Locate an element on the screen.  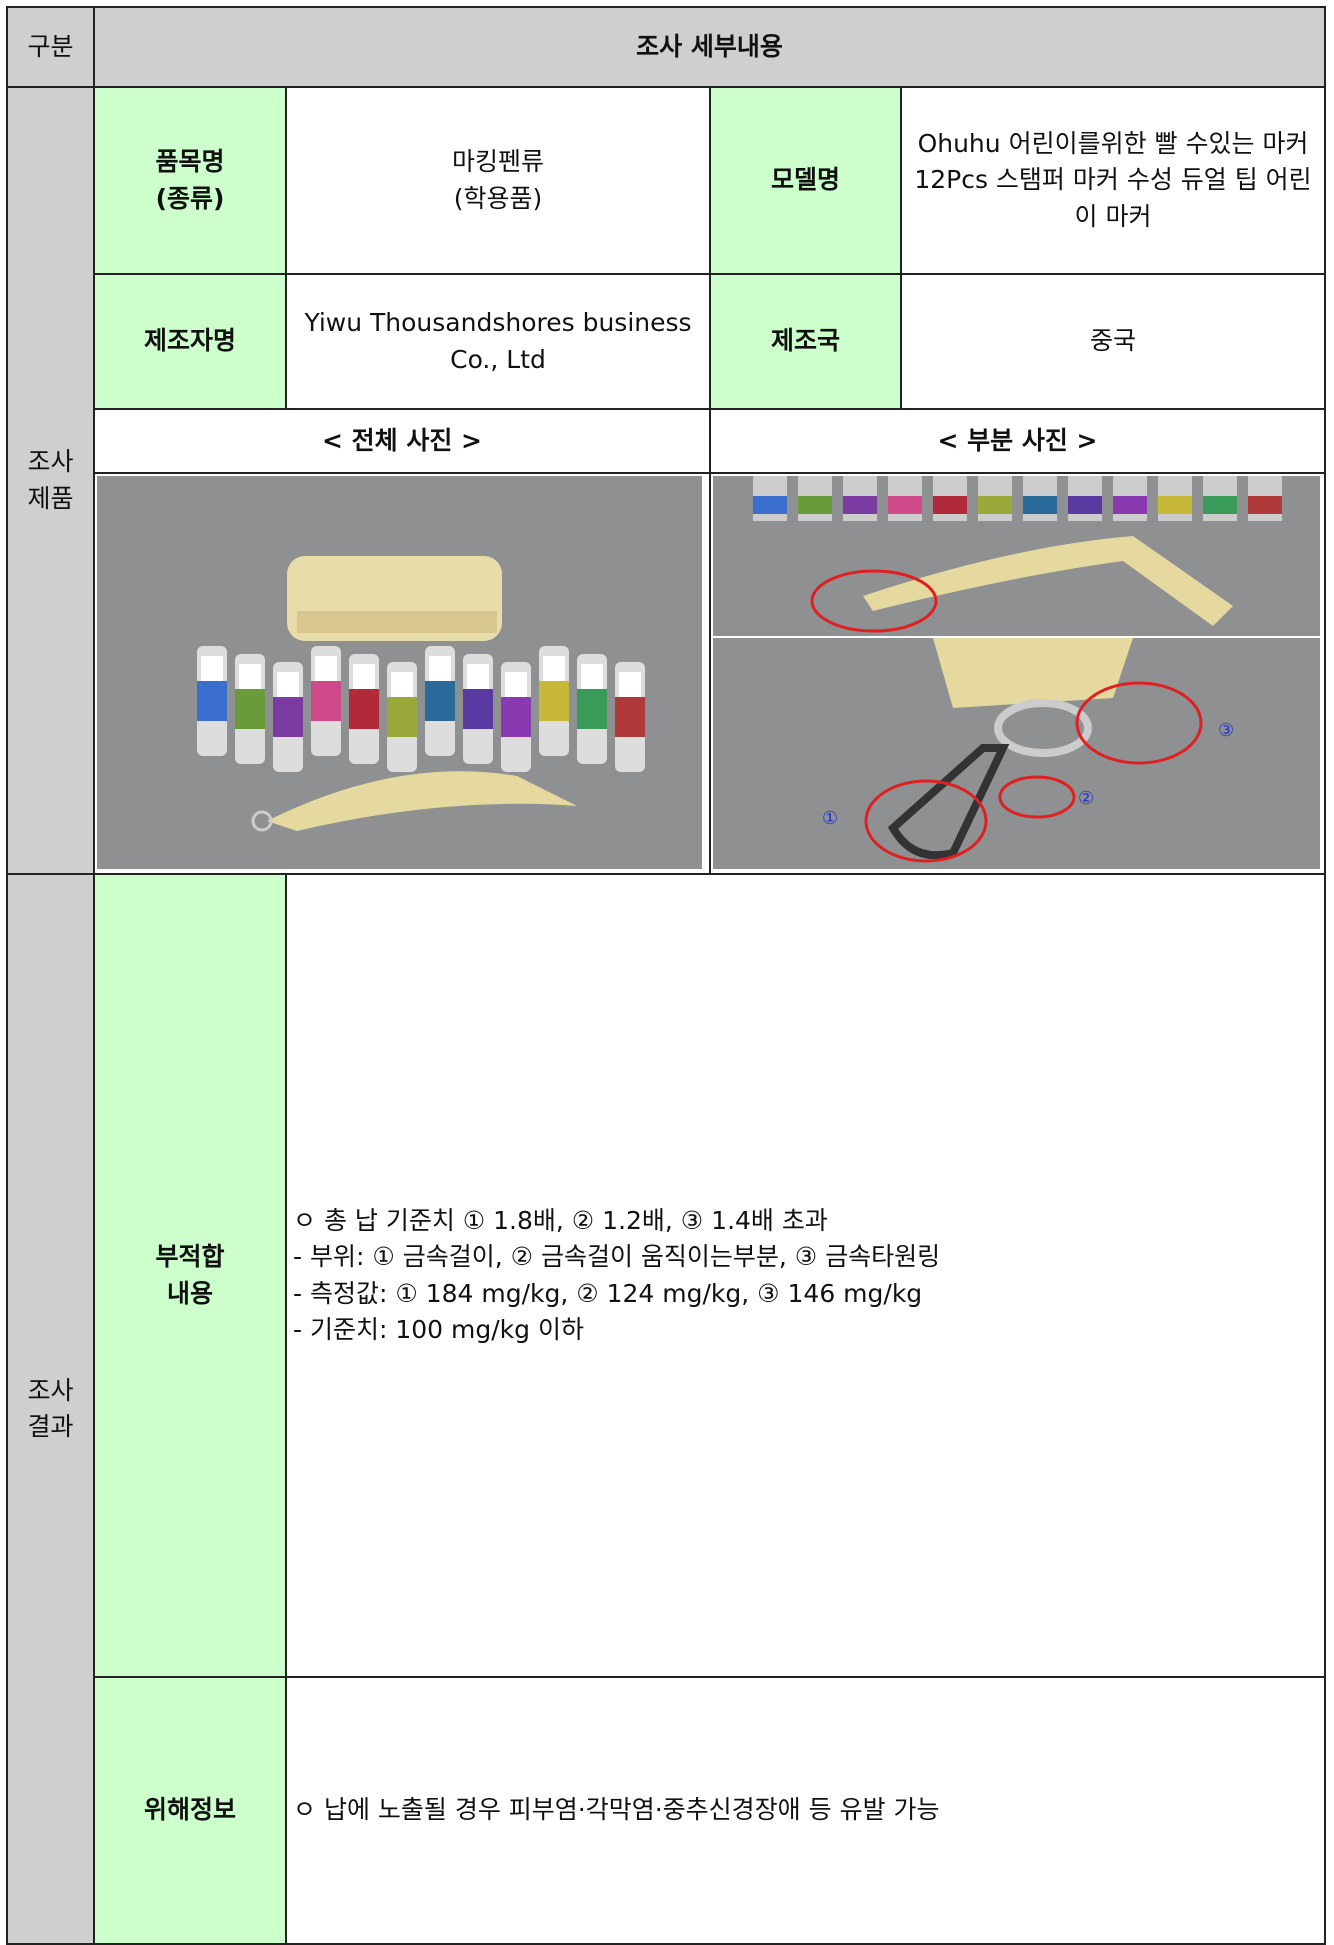
value-cell: 중국 is located at coordinates (1113, 341).